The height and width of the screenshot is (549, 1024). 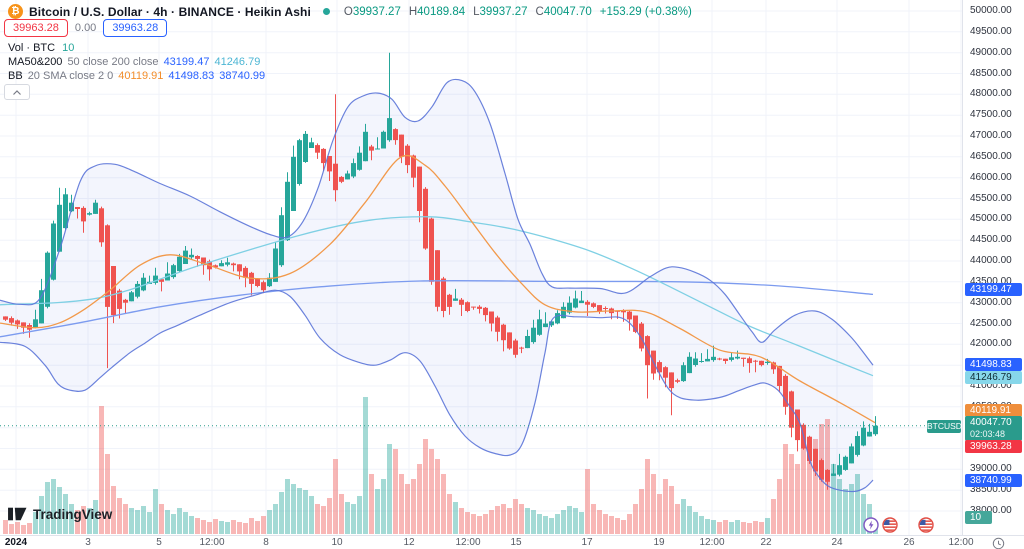 I want to click on tradingview-logo: TradingView, so click(x=60, y=514).